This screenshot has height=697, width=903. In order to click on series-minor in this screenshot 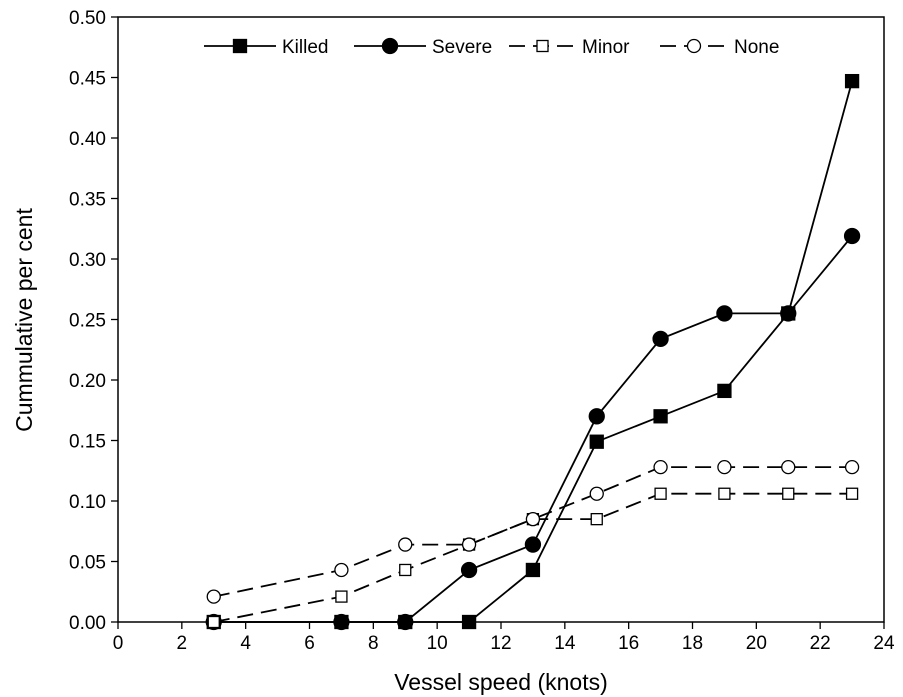, I will do `click(533, 558)`.